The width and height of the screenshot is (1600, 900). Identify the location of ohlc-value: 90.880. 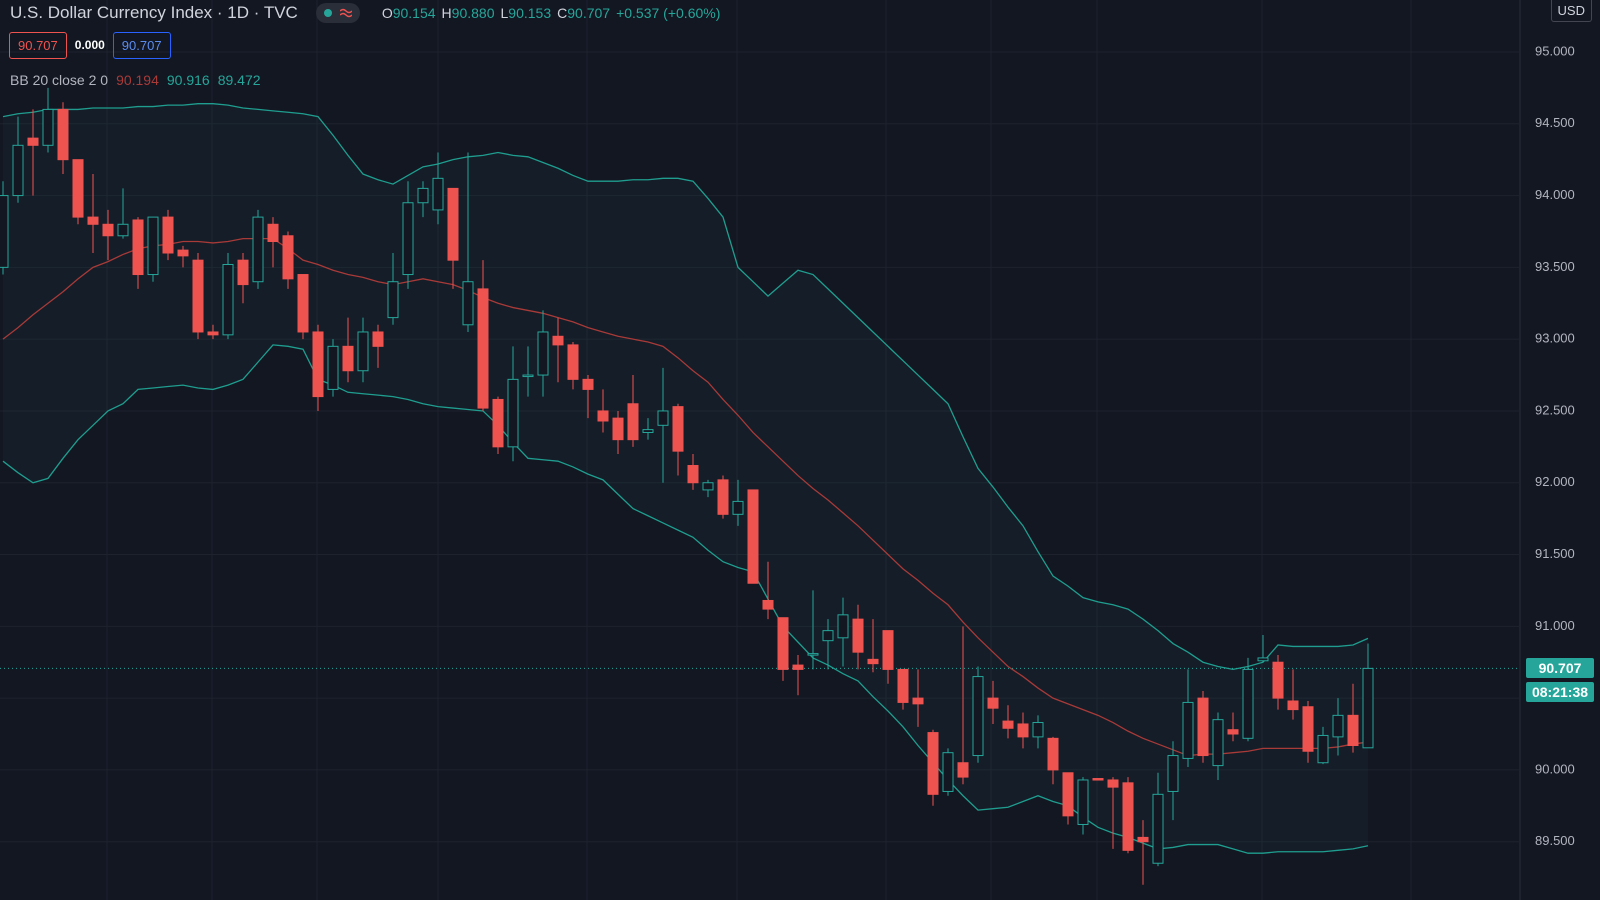
(473, 13).